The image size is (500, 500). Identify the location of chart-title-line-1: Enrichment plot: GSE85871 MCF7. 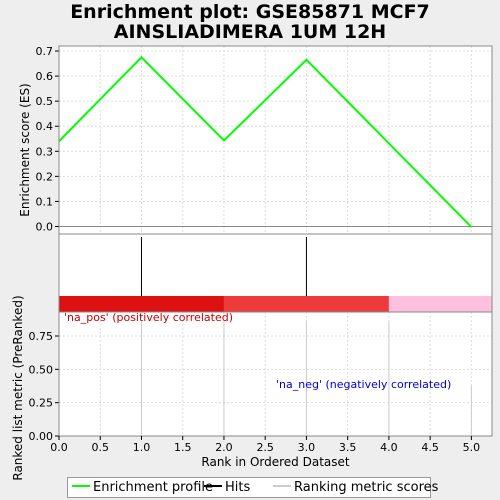
(250, 12).